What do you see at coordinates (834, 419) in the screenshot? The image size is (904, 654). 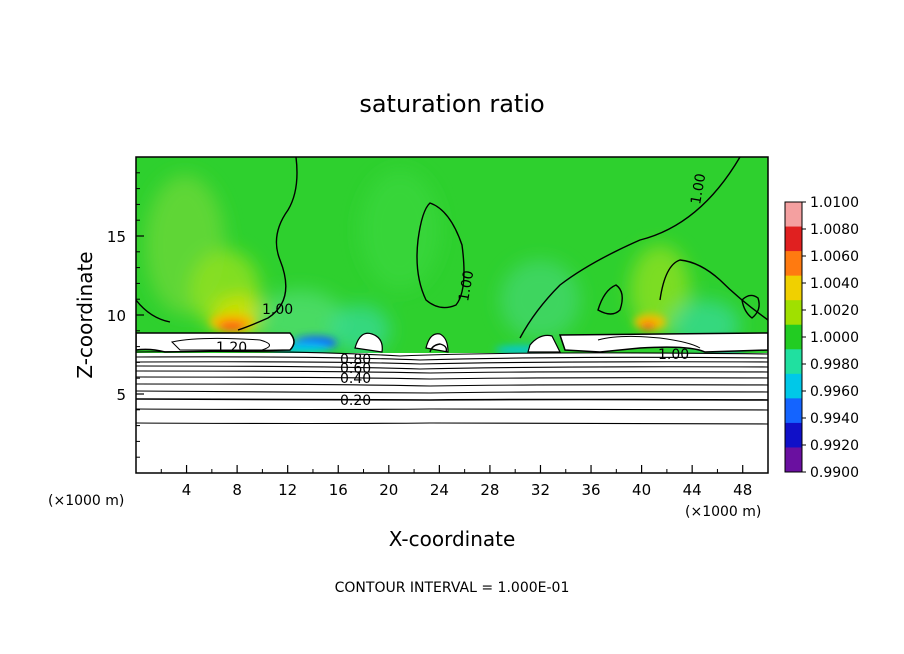 I see `colorbar-label: 0.9940` at bounding box center [834, 419].